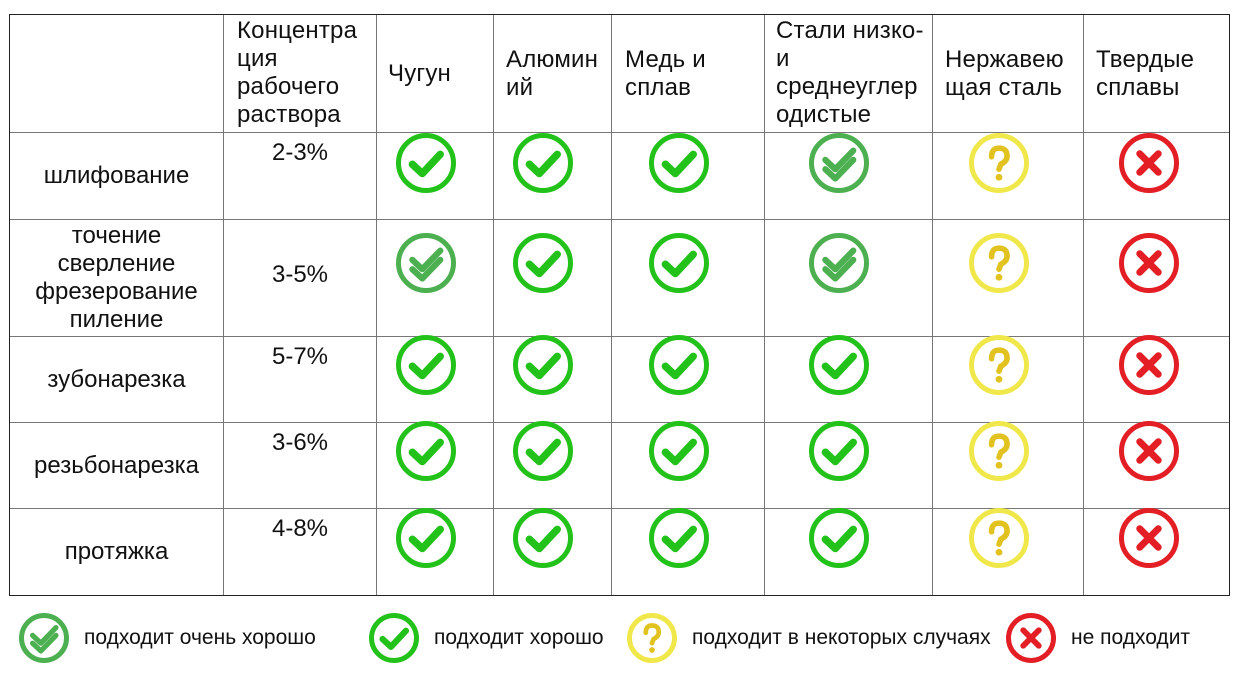  I want to click on header-steel: Стали низко- и среднеуглер одистые, so click(851, 73).